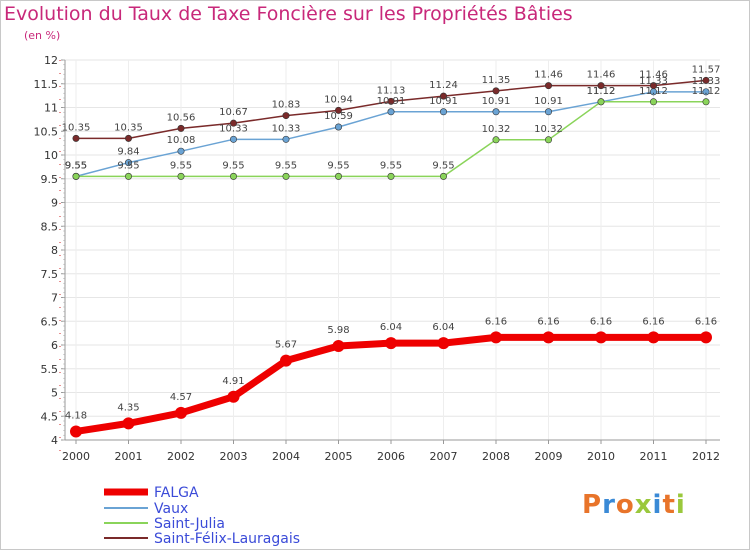 The image size is (750, 550). Describe the element at coordinates (286, 456) in the screenshot. I see `x-tick-label: 2004` at that location.